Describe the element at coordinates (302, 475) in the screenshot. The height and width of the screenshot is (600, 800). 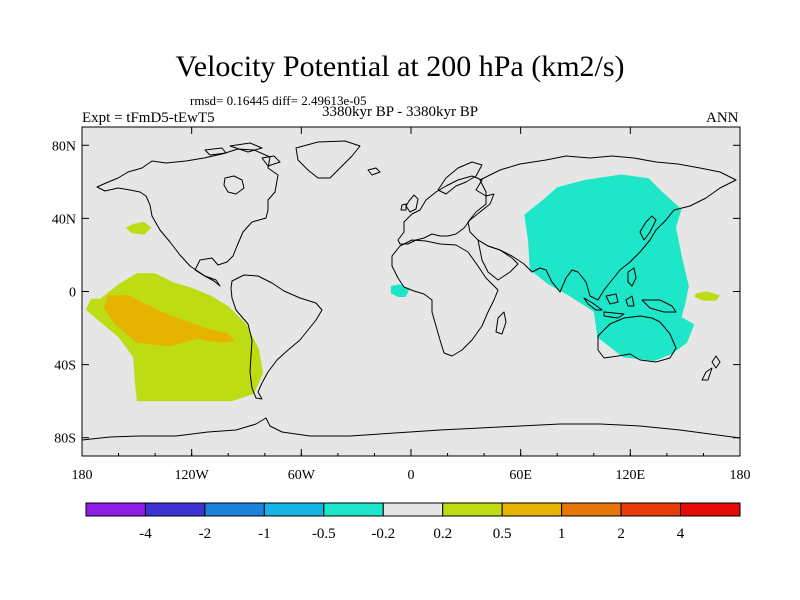
I see `lon-tick-label: 60W` at that location.